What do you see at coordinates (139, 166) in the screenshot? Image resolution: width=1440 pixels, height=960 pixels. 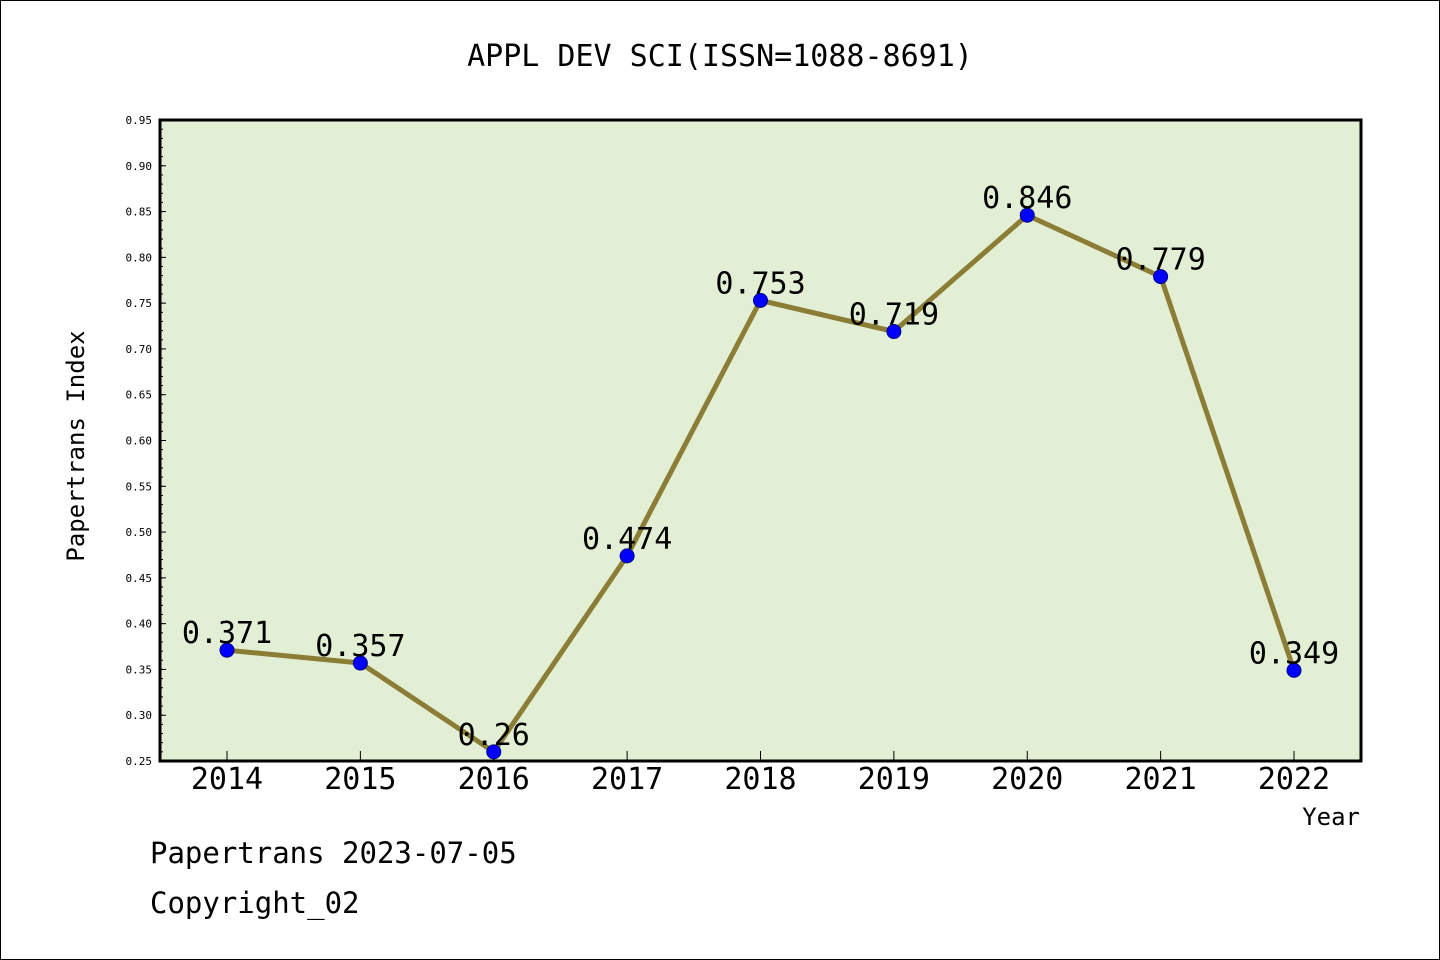 I see `y-tick-label: 0.90` at bounding box center [139, 166].